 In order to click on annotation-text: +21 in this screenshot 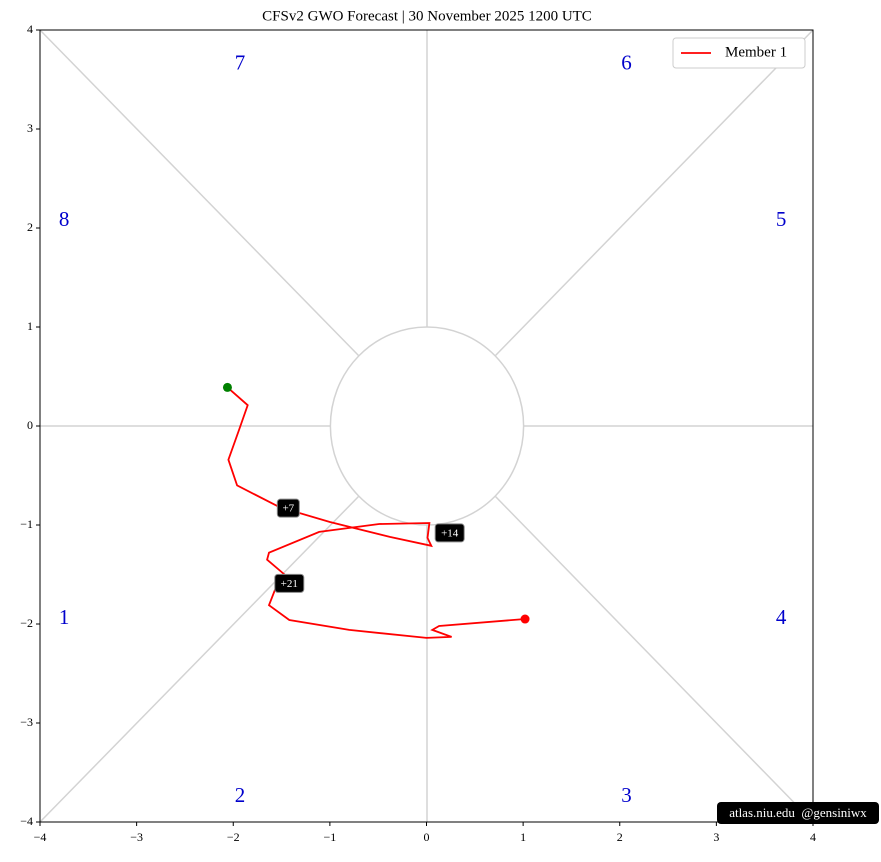, I will do `click(289, 584)`.